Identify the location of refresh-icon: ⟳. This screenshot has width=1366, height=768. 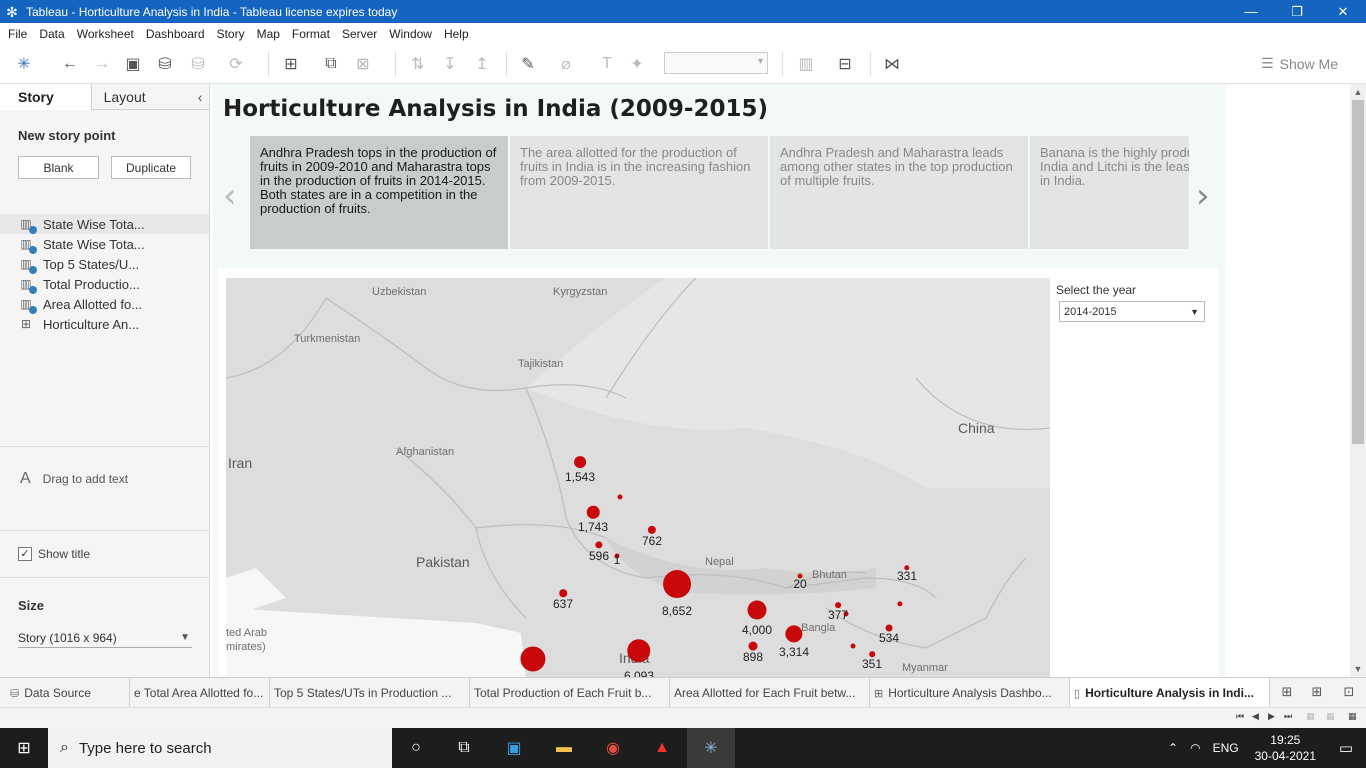
(236, 64).